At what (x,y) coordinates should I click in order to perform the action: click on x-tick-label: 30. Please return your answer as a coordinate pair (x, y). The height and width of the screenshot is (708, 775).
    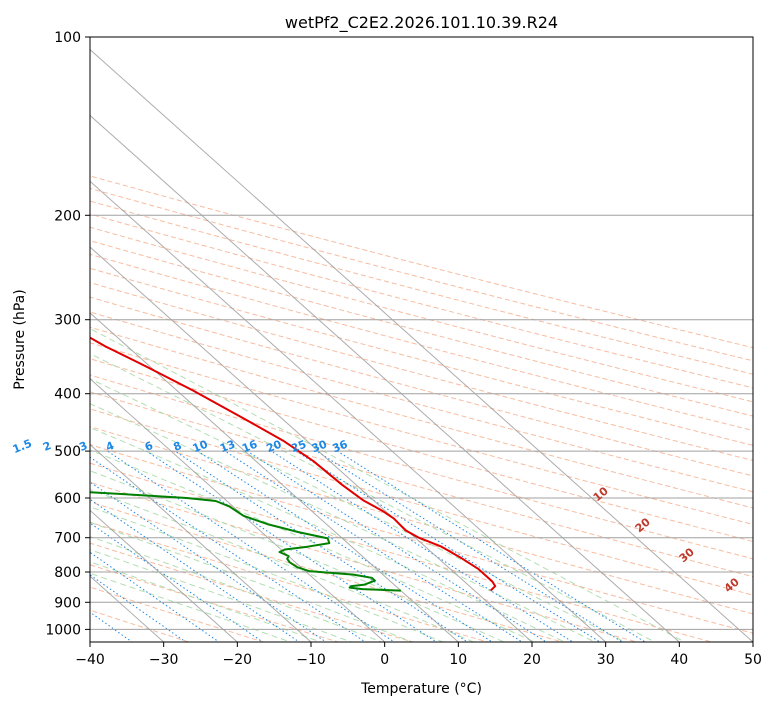
    Looking at the image, I should click on (606, 660).